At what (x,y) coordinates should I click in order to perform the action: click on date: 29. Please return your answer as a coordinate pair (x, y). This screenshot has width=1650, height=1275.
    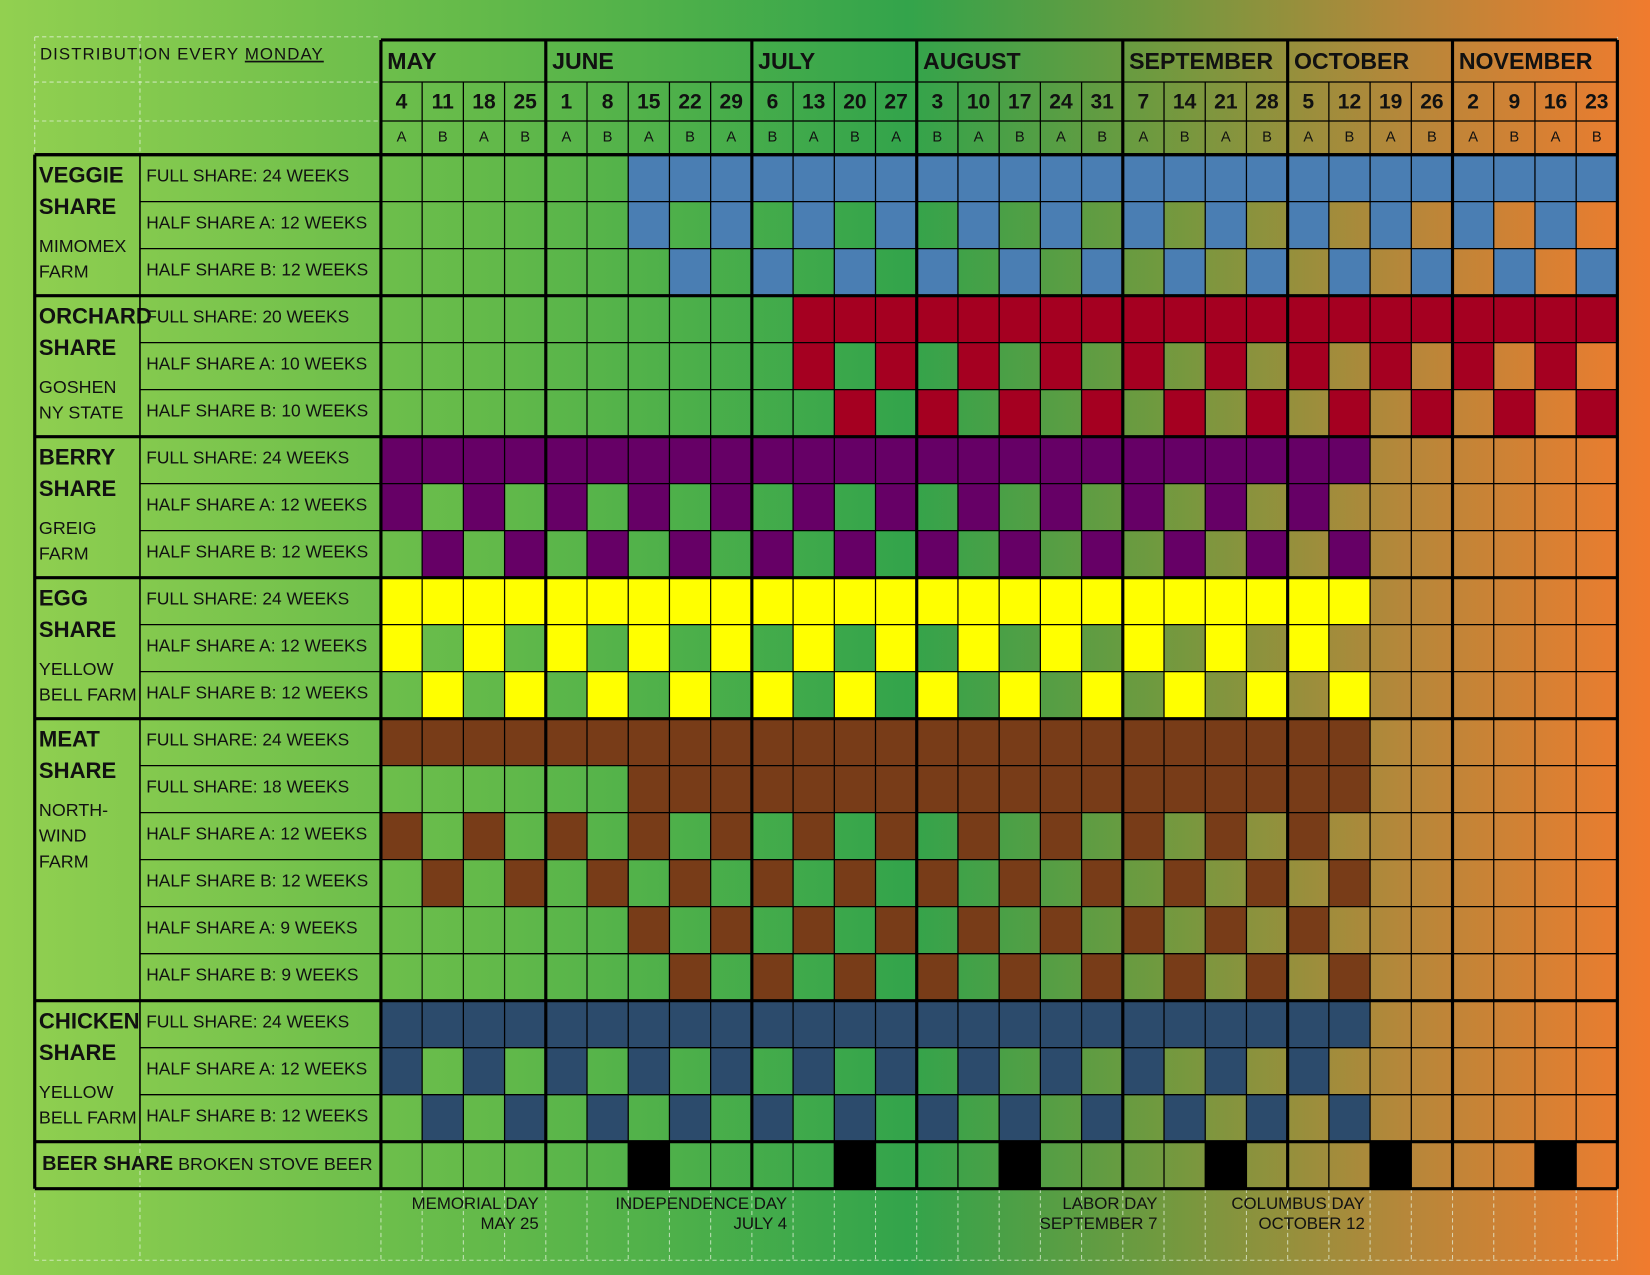
    Looking at the image, I should click on (731, 102).